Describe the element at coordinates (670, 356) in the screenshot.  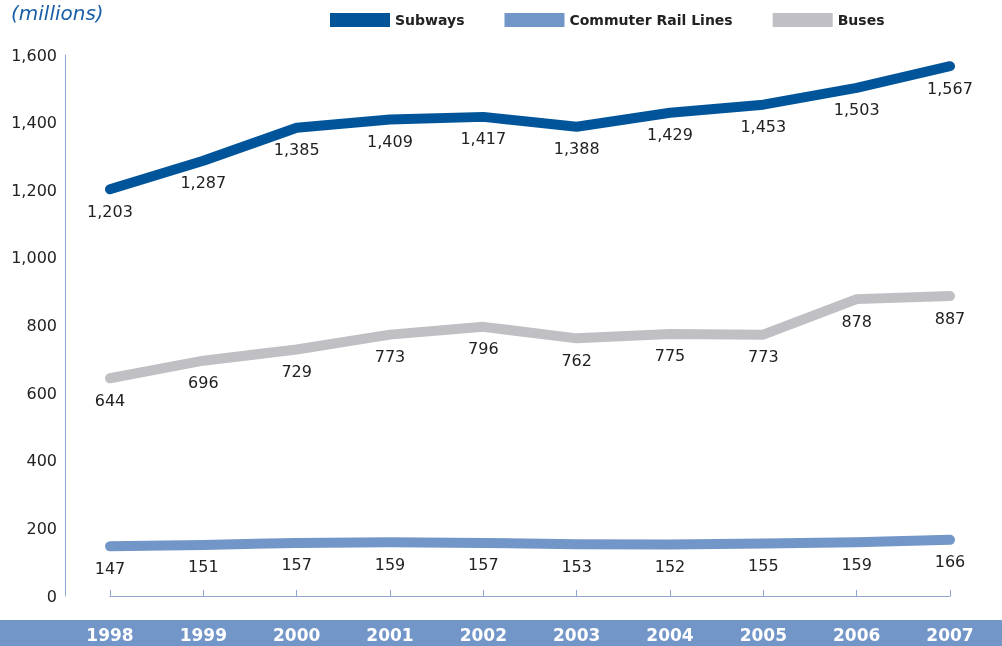
I see `data-label: 775` at that location.